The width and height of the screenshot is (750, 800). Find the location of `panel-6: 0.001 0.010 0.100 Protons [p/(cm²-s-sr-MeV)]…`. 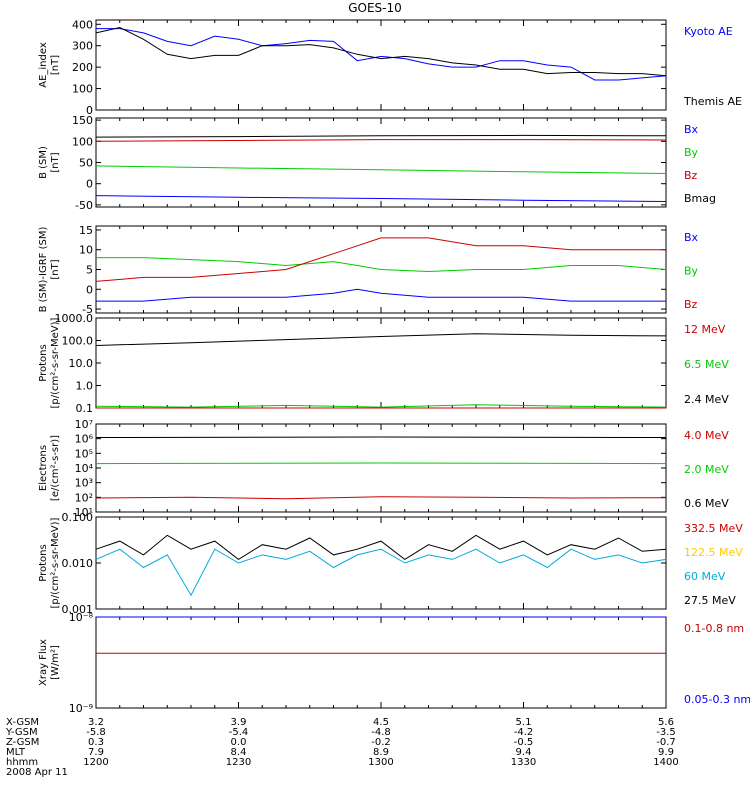

panel-6: 0.001 0.010 0.100 Protons [p/(cm²-s-sr-MeV)]… is located at coordinates (390, 563).